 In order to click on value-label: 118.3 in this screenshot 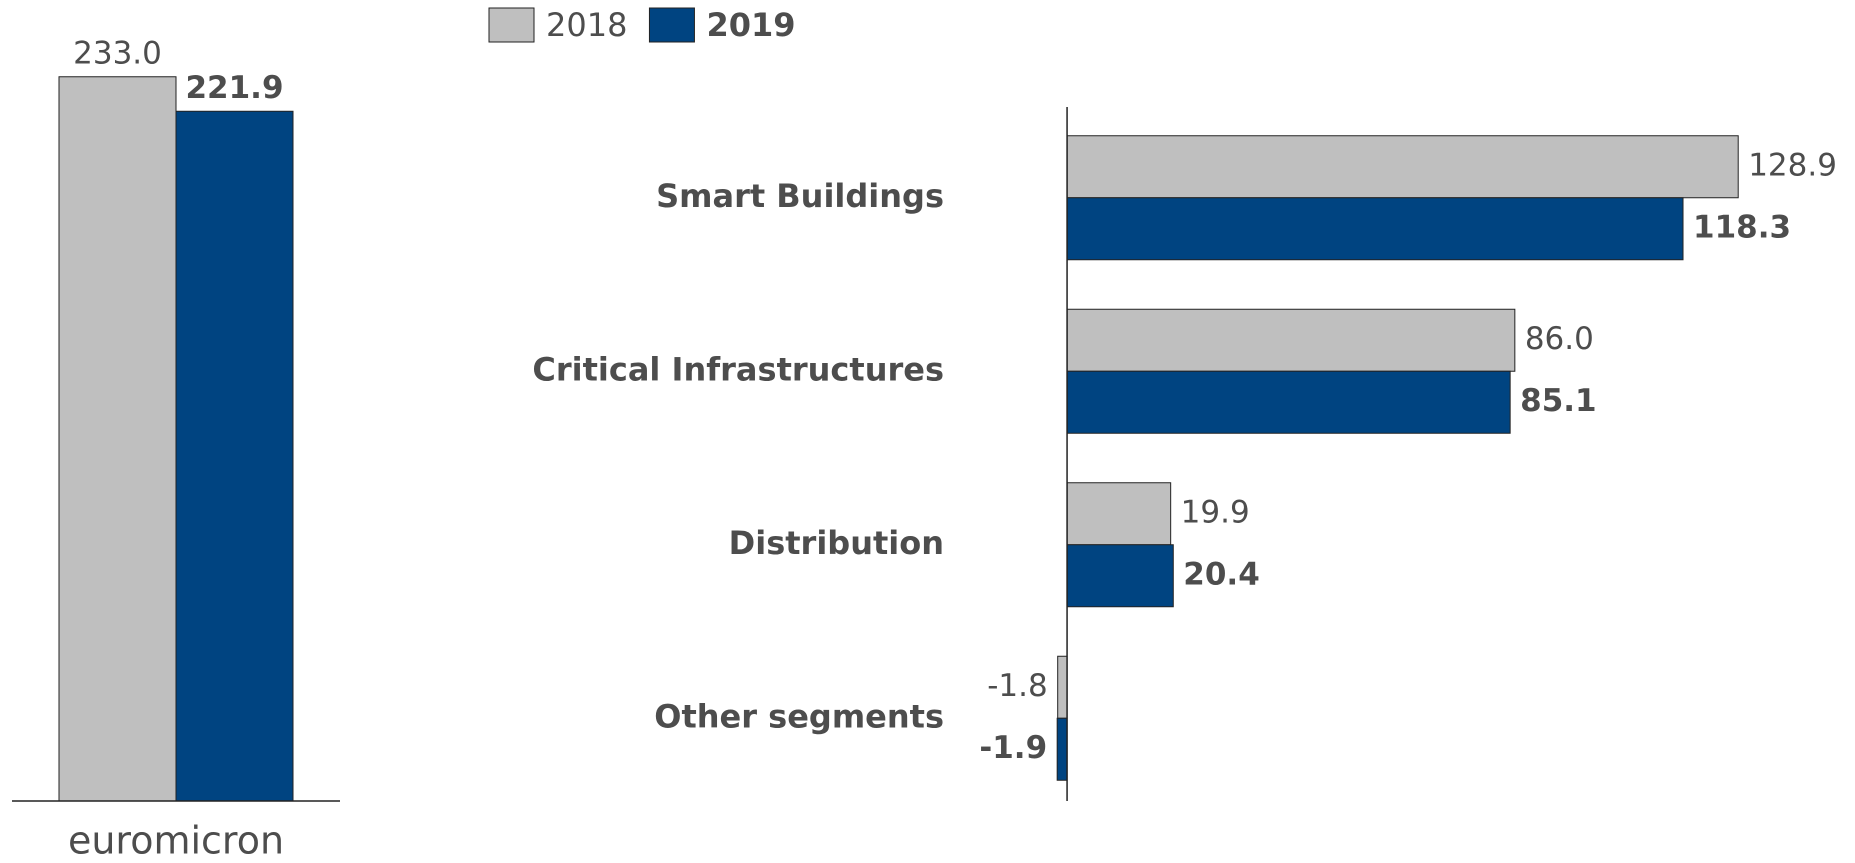, I will do `click(1742, 227)`.